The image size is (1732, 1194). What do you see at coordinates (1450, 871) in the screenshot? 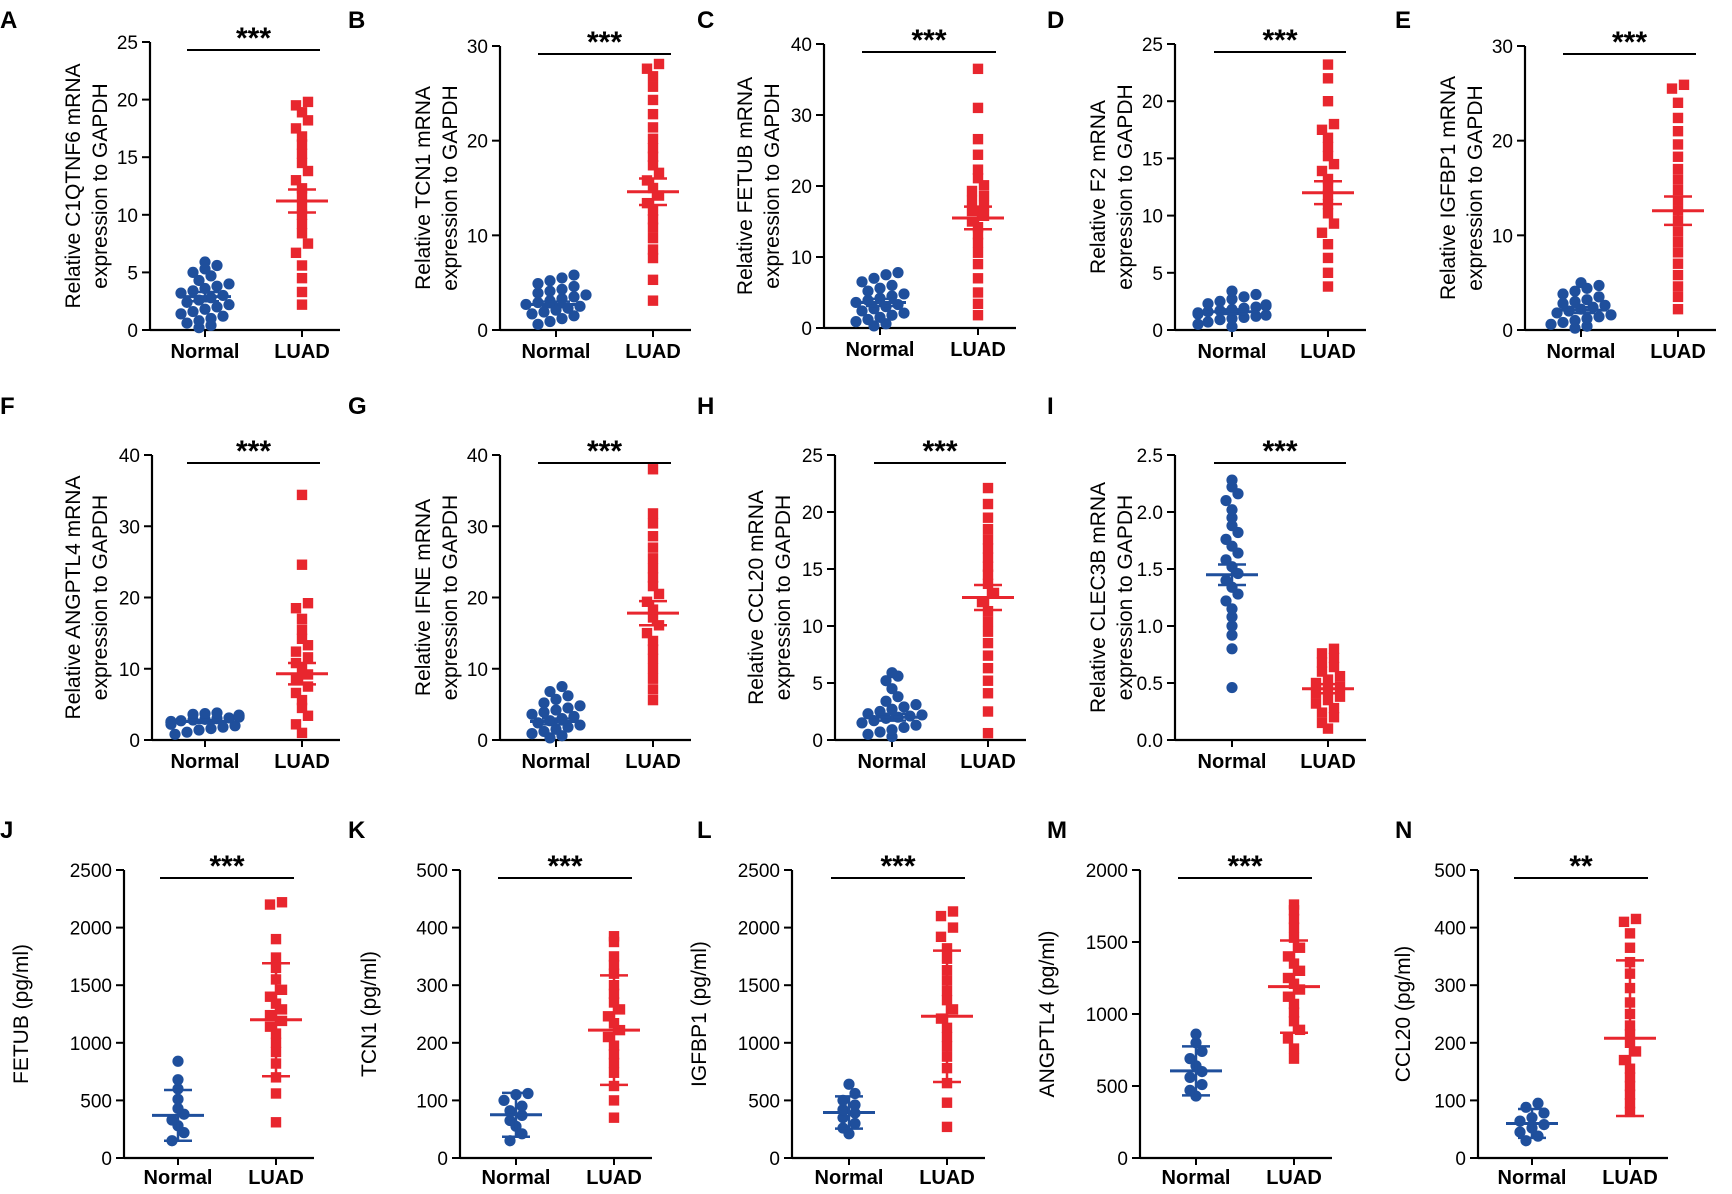
I see `y-tick-label: 500` at bounding box center [1450, 871].